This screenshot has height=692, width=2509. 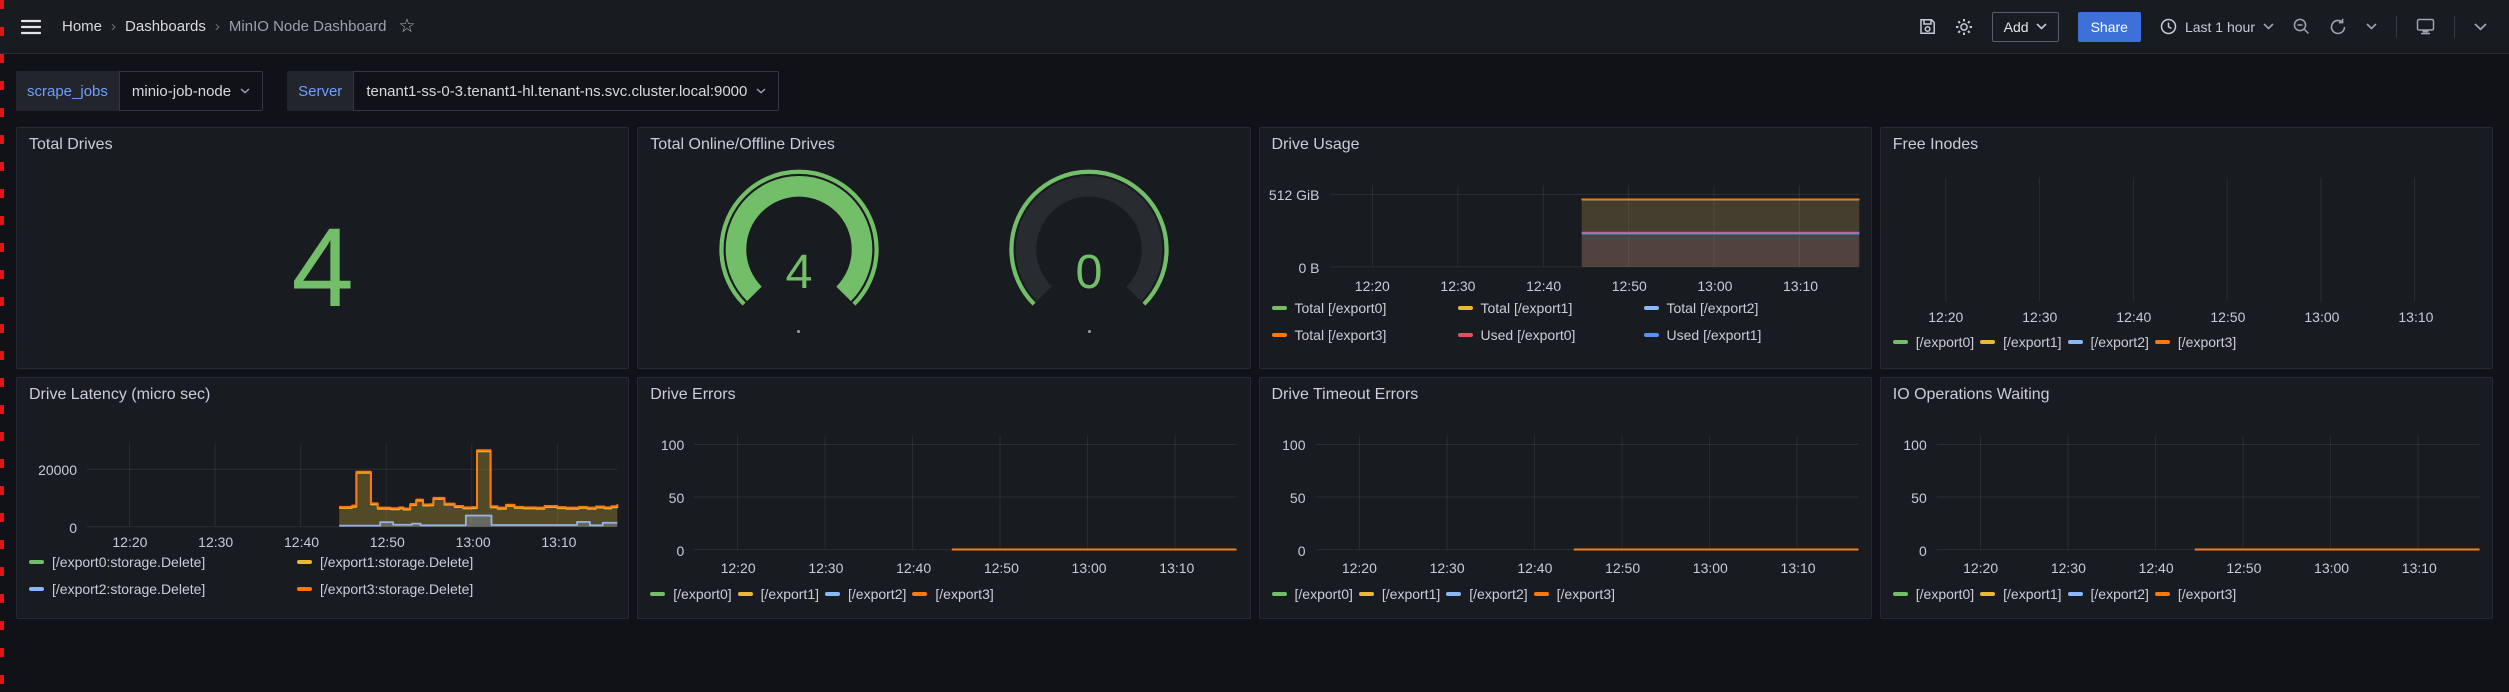 What do you see at coordinates (407, 26) in the screenshot?
I see `favorite-star-icon: ☆` at bounding box center [407, 26].